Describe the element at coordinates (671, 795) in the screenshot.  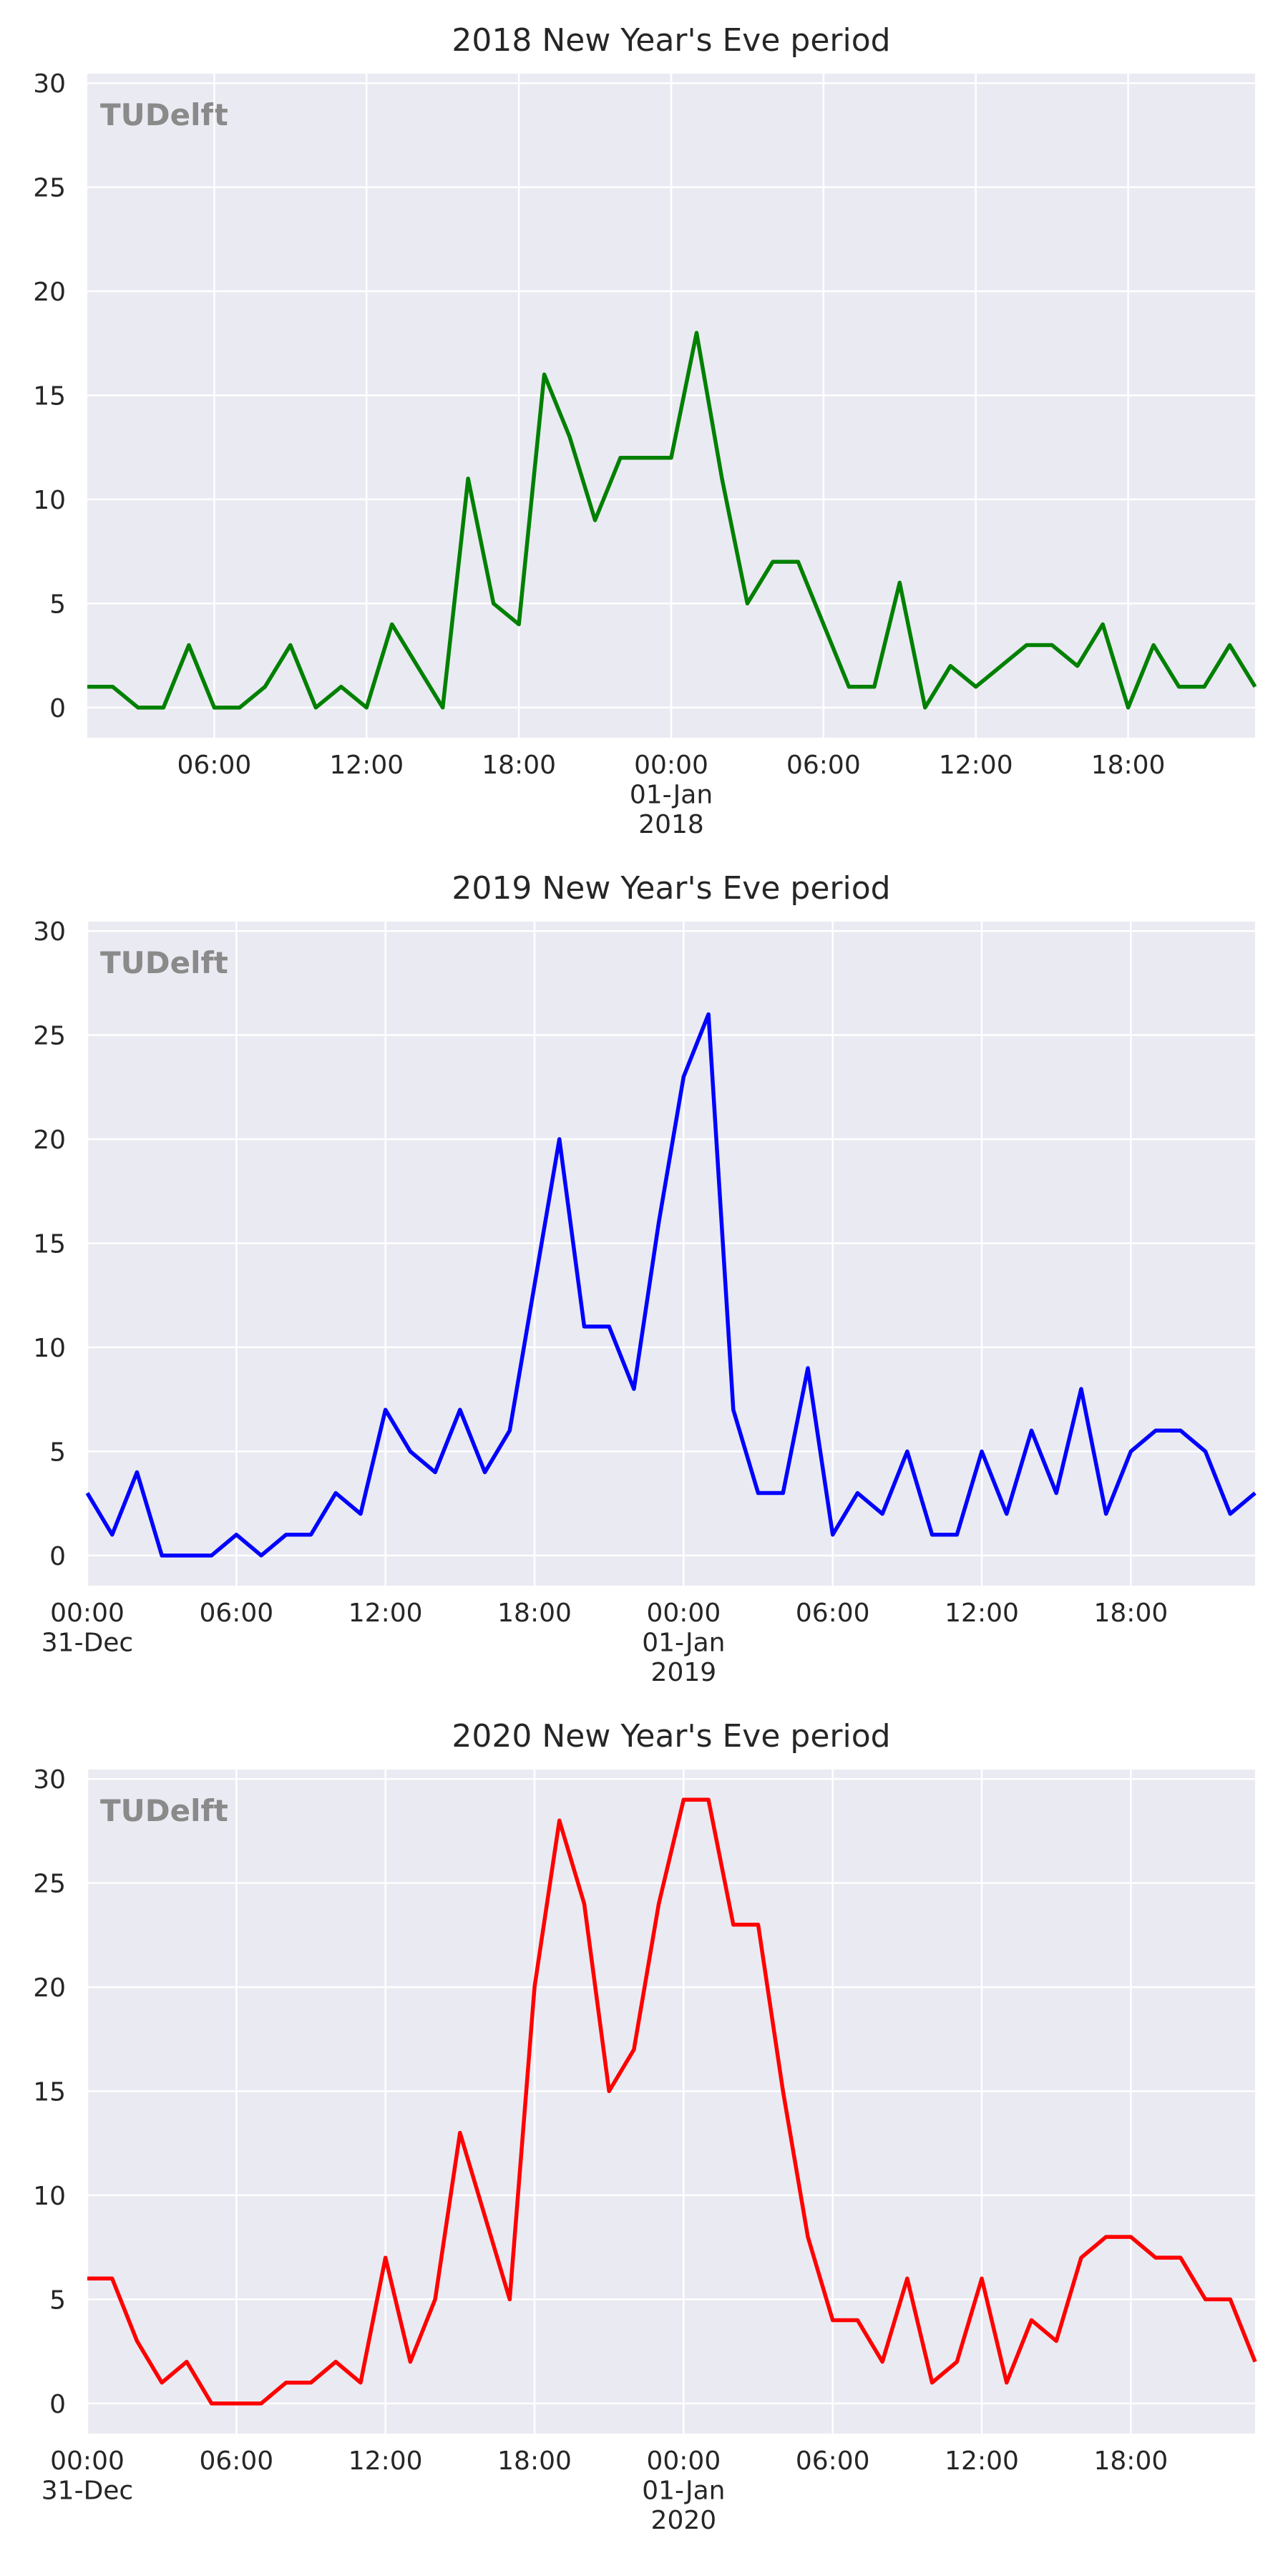
I see `x-tick-label: 00:00 01-Jan 2018` at that location.